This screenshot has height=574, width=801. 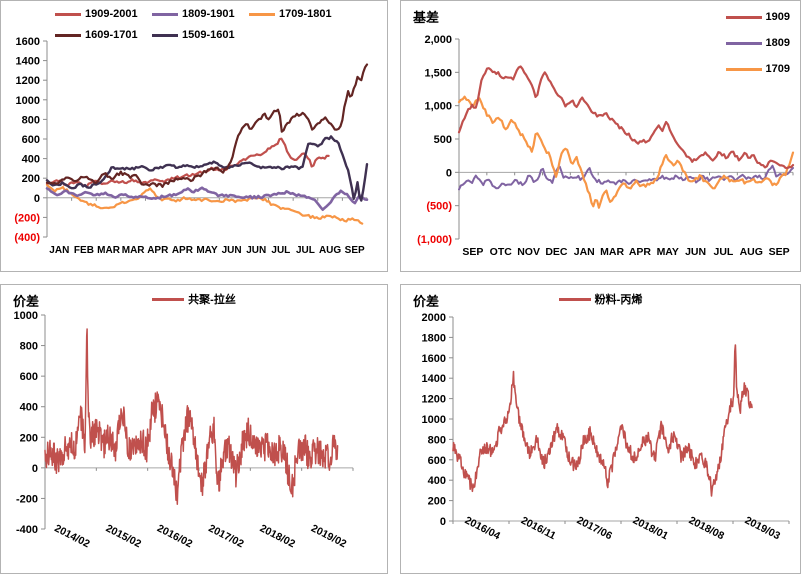 What do you see at coordinates (434, 379) in the screenshot?
I see `y-tick-label: 1400` at bounding box center [434, 379].